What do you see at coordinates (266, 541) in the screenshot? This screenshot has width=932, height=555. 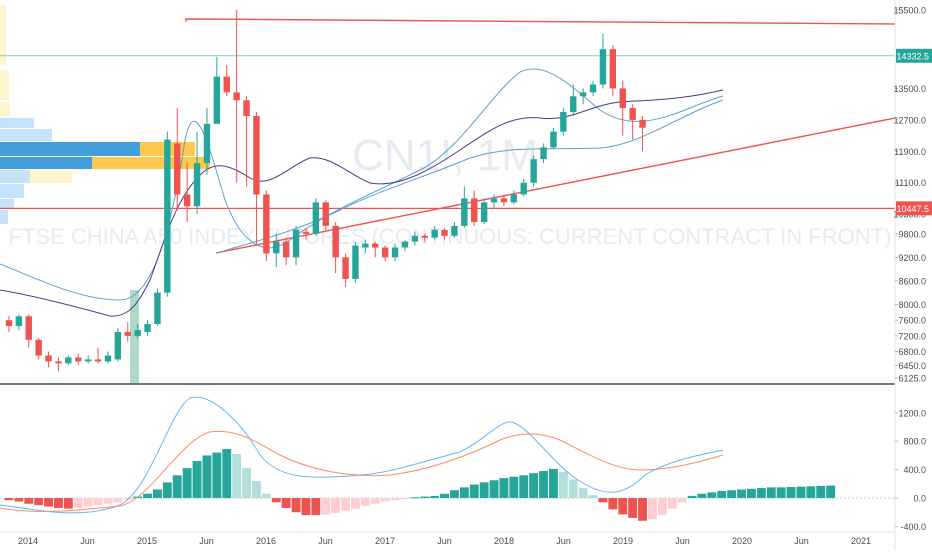 I see `time-tick-label: 2016` at bounding box center [266, 541].